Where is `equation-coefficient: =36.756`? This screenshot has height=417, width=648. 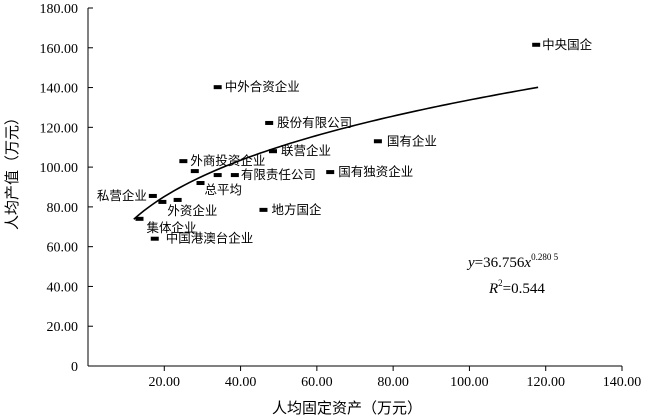 equation-coefficient: =36.756 is located at coordinates (500, 263).